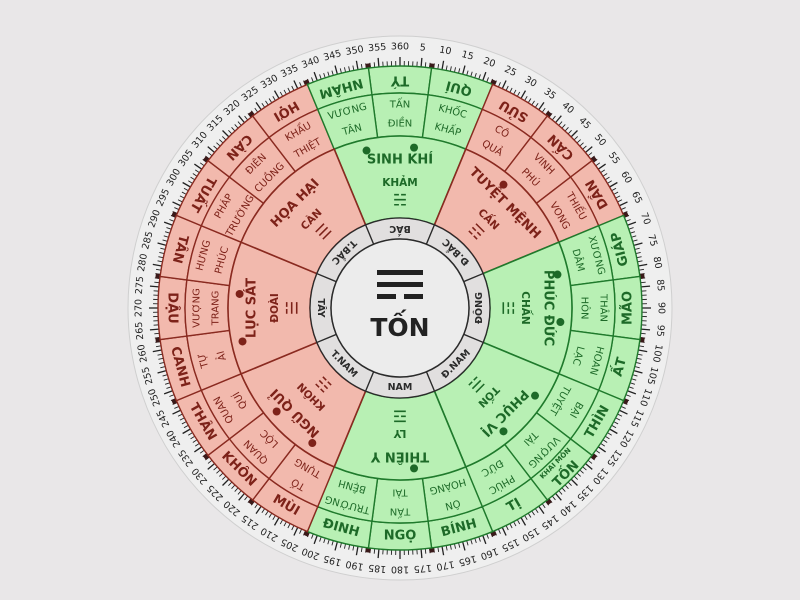 The width and height of the screenshot is (800, 600). What do you see at coordinates (513, 506) in the screenshot?
I see `mountain-name: TỊ` at bounding box center [513, 506].